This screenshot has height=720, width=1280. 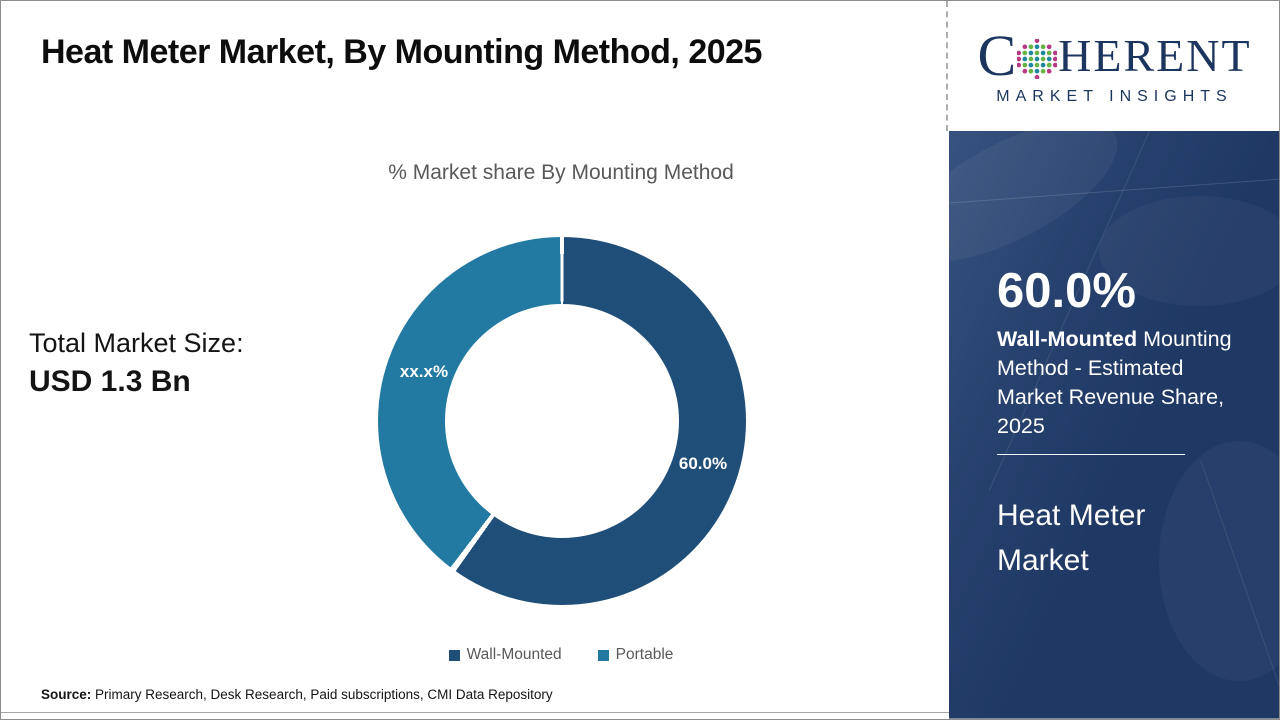 What do you see at coordinates (424, 371) in the screenshot?
I see `slice-label-portable: xx.x%` at bounding box center [424, 371].